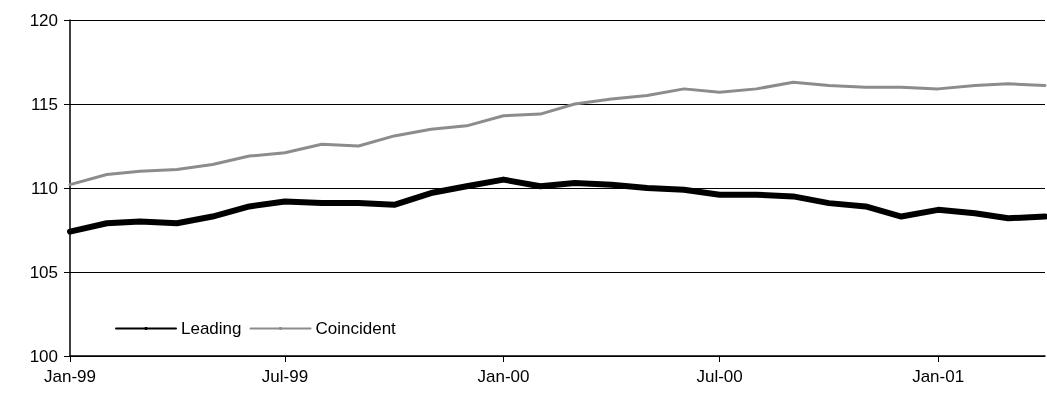 This screenshot has width=1047, height=410. What do you see at coordinates (938, 376) in the screenshot?
I see `x-tick-label: Jan-01` at bounding box center [938, 376].